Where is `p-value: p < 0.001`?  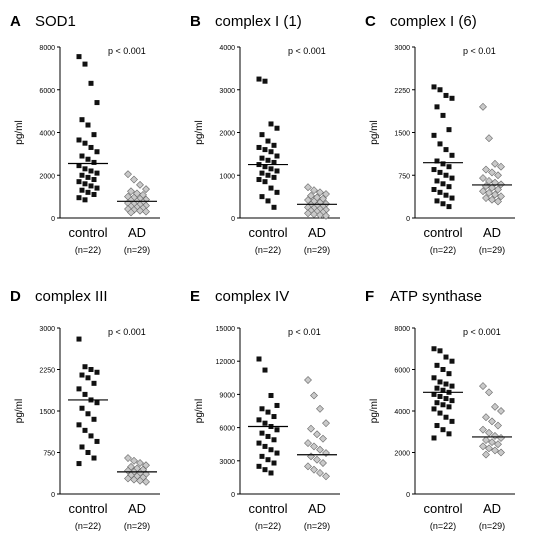
p-value: p < 0.001 is located at coordinates (482, 332).